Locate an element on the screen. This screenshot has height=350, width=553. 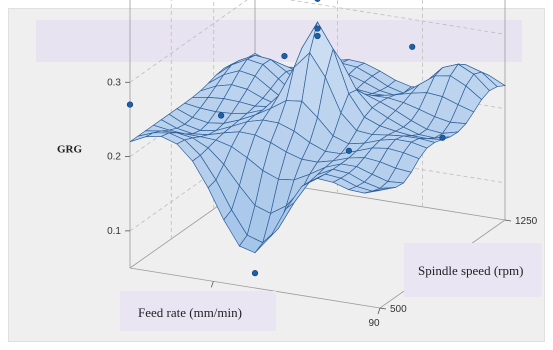
surface-patch is located at coordinates (376, 191).